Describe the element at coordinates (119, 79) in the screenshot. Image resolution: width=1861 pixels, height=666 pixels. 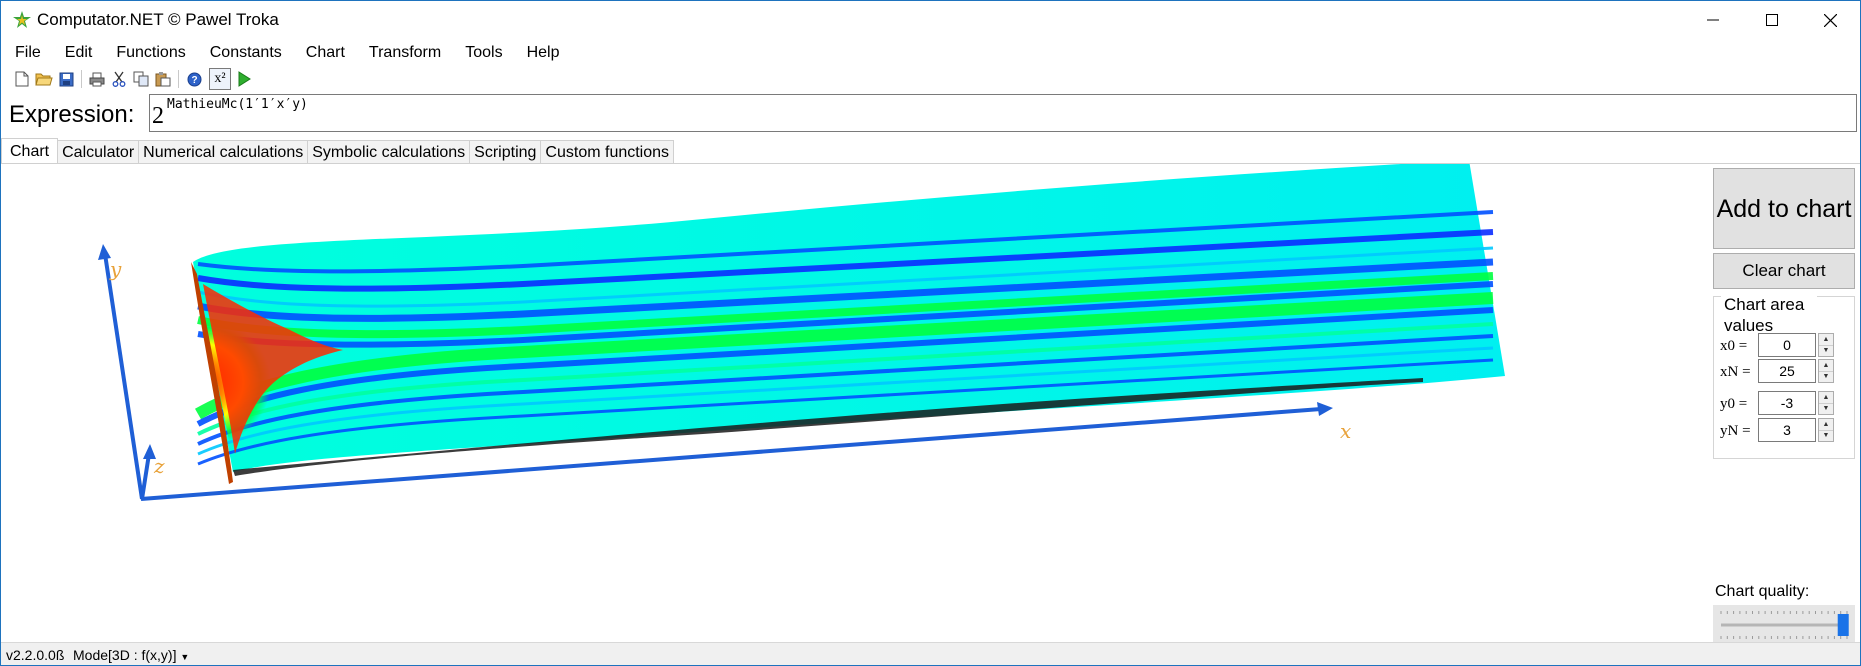
I see `cut-button` at that location.